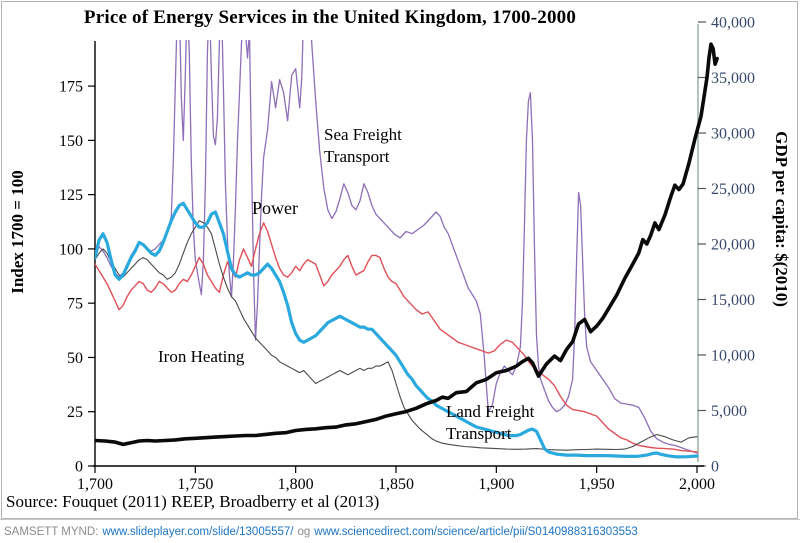 This screenshot has width=800, height=543. What do you see at coordinates (697, 484) in the screenshot?
I see `svg-text: 2,000` at bounding box center [697, 484].